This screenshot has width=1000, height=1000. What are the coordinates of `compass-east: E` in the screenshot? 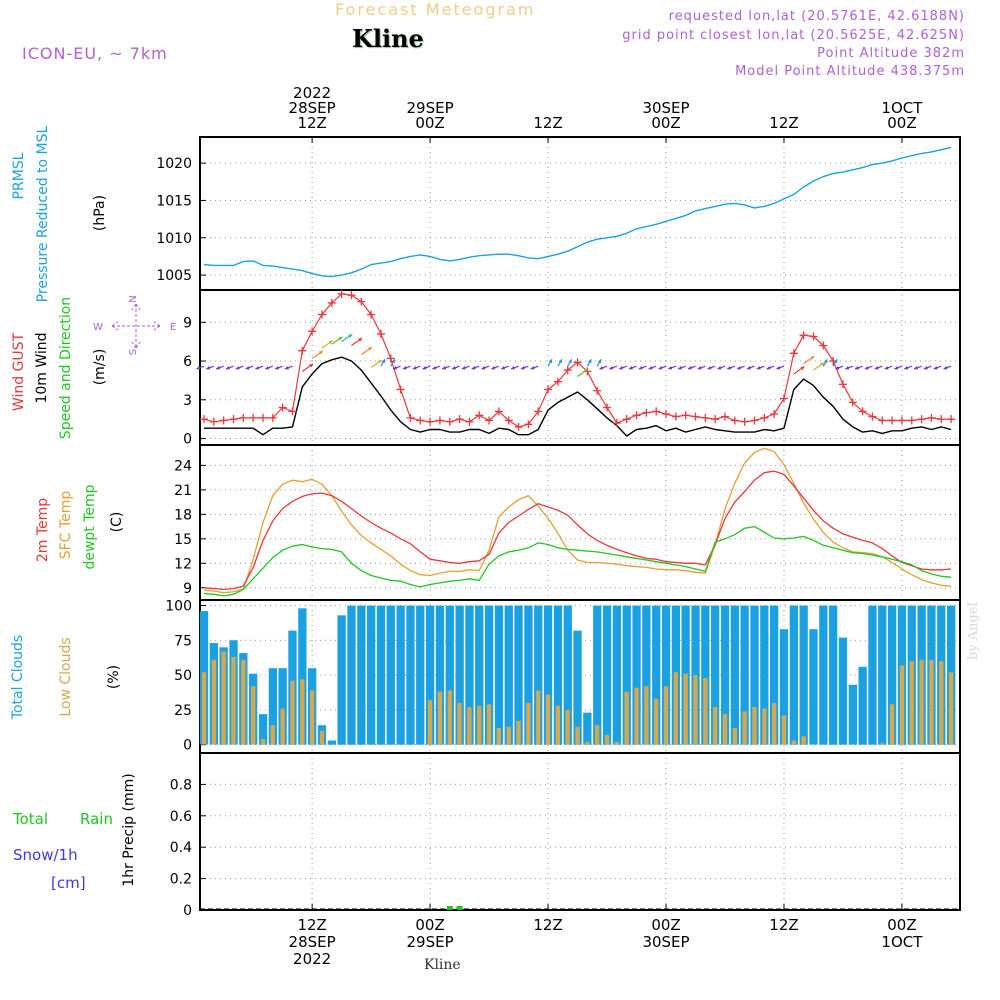 It's located at (173, 327).